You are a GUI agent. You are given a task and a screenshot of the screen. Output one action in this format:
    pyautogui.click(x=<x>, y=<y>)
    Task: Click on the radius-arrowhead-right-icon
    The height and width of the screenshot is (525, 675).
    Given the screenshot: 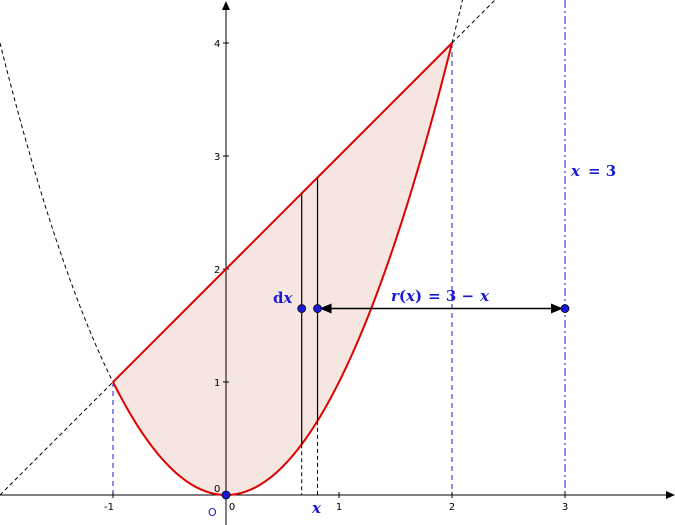 What is the action you would take?
    pyautogui.click(x=557, y=308)
    